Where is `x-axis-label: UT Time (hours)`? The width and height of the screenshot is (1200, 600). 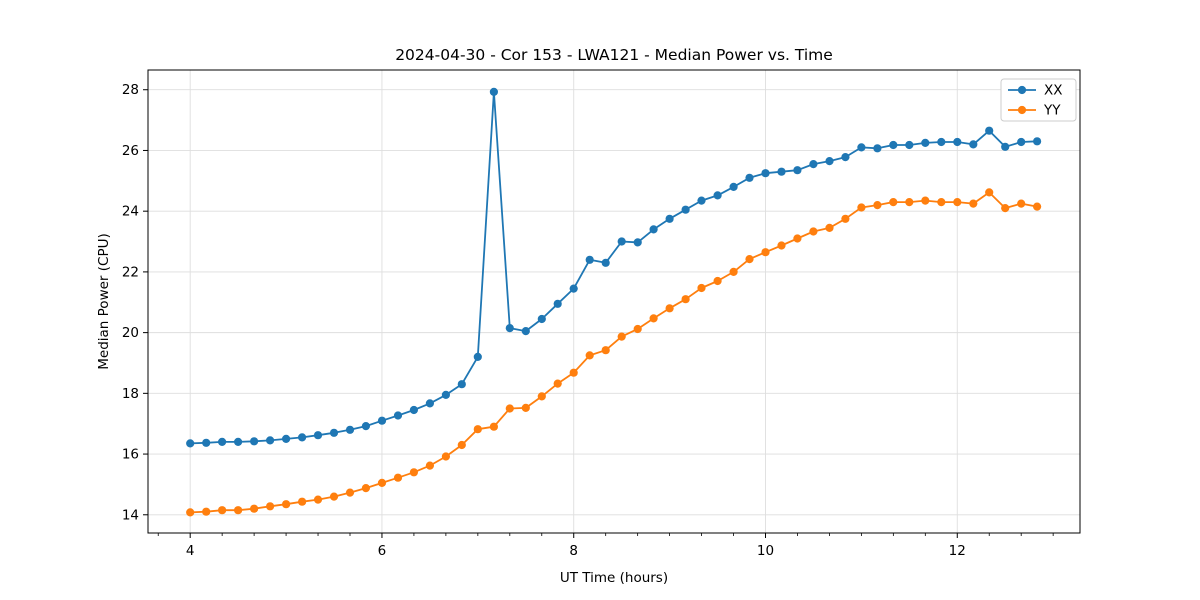
x-axis-label: UT Time (hours) is located at coordinates (614, 578).